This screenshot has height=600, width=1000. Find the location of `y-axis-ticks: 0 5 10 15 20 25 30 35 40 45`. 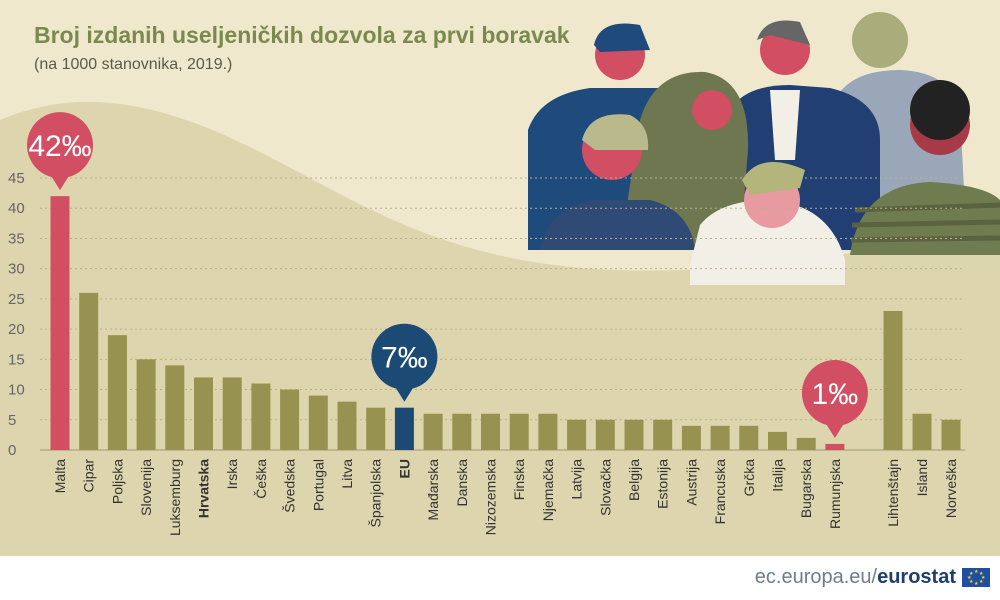

y-axis-ticks: 0 5 10 15 20 25 30 35 40 45 is located at coordinates (16, 314).